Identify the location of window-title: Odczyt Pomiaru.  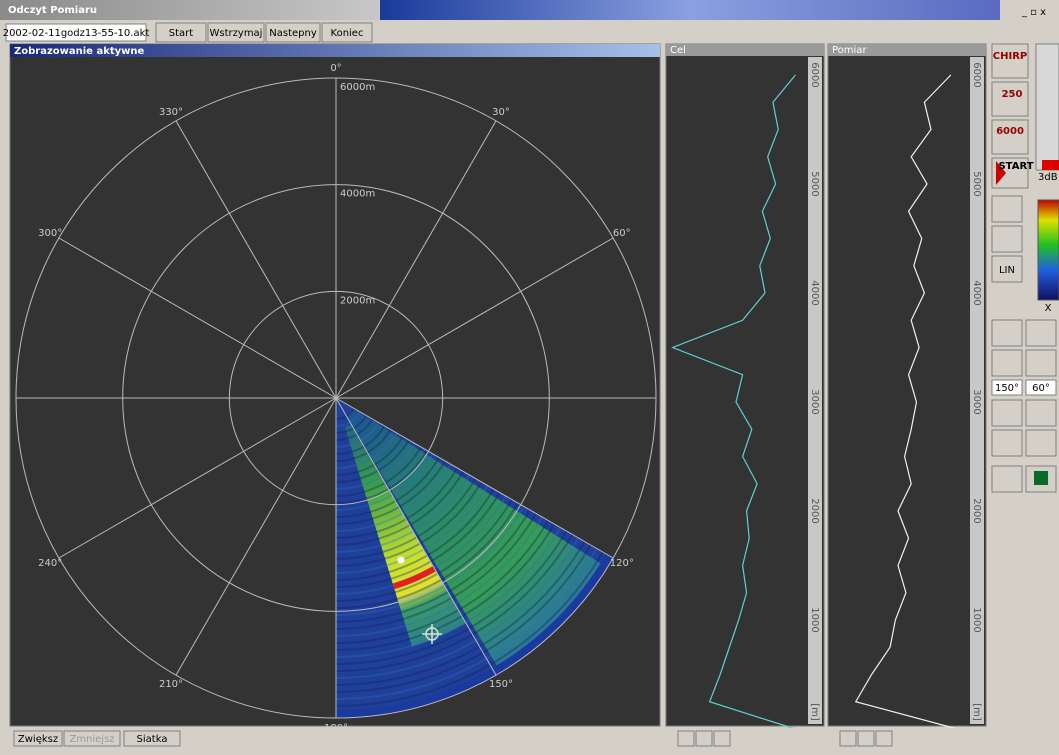
(52, 10).